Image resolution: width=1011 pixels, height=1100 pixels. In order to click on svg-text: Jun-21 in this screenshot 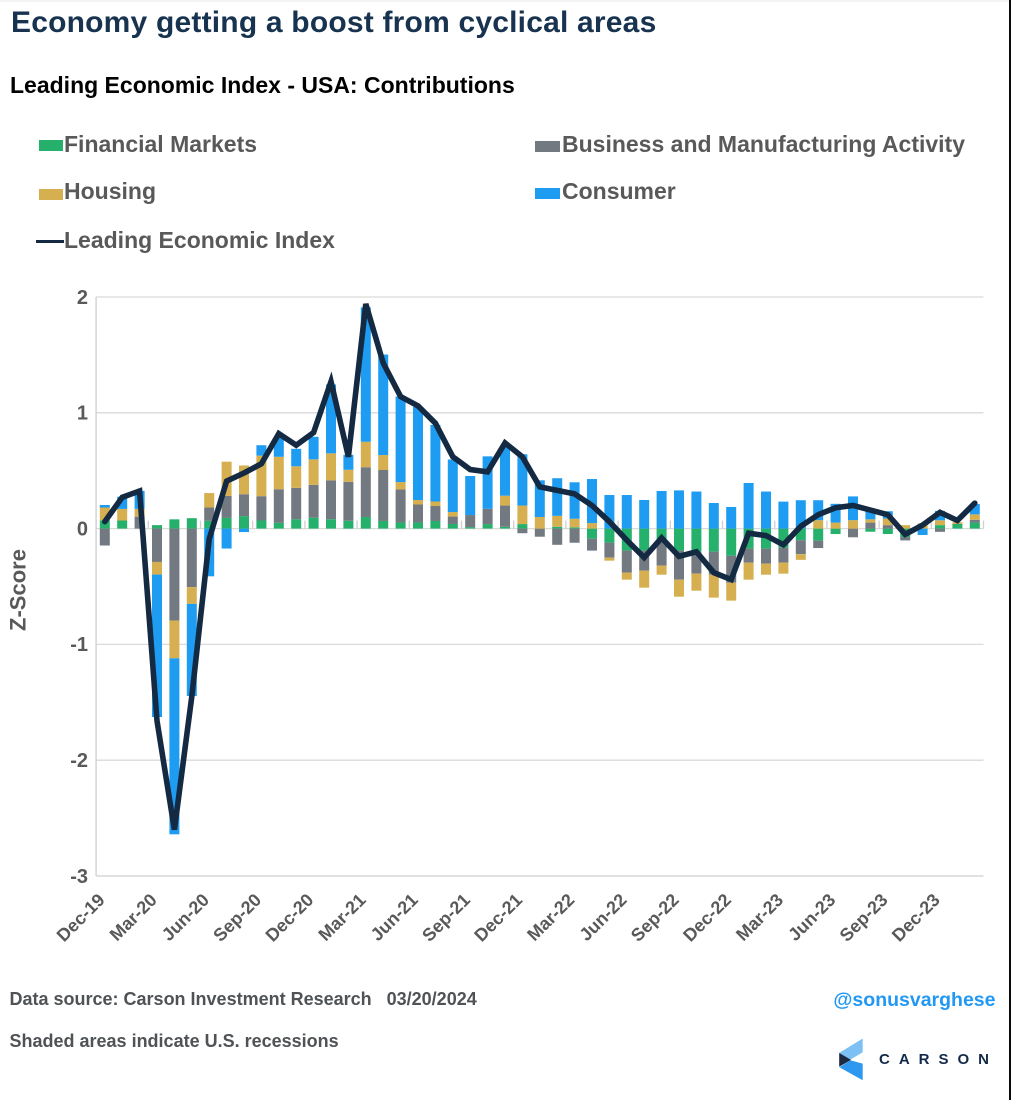, I will do `click(394, 917)`.